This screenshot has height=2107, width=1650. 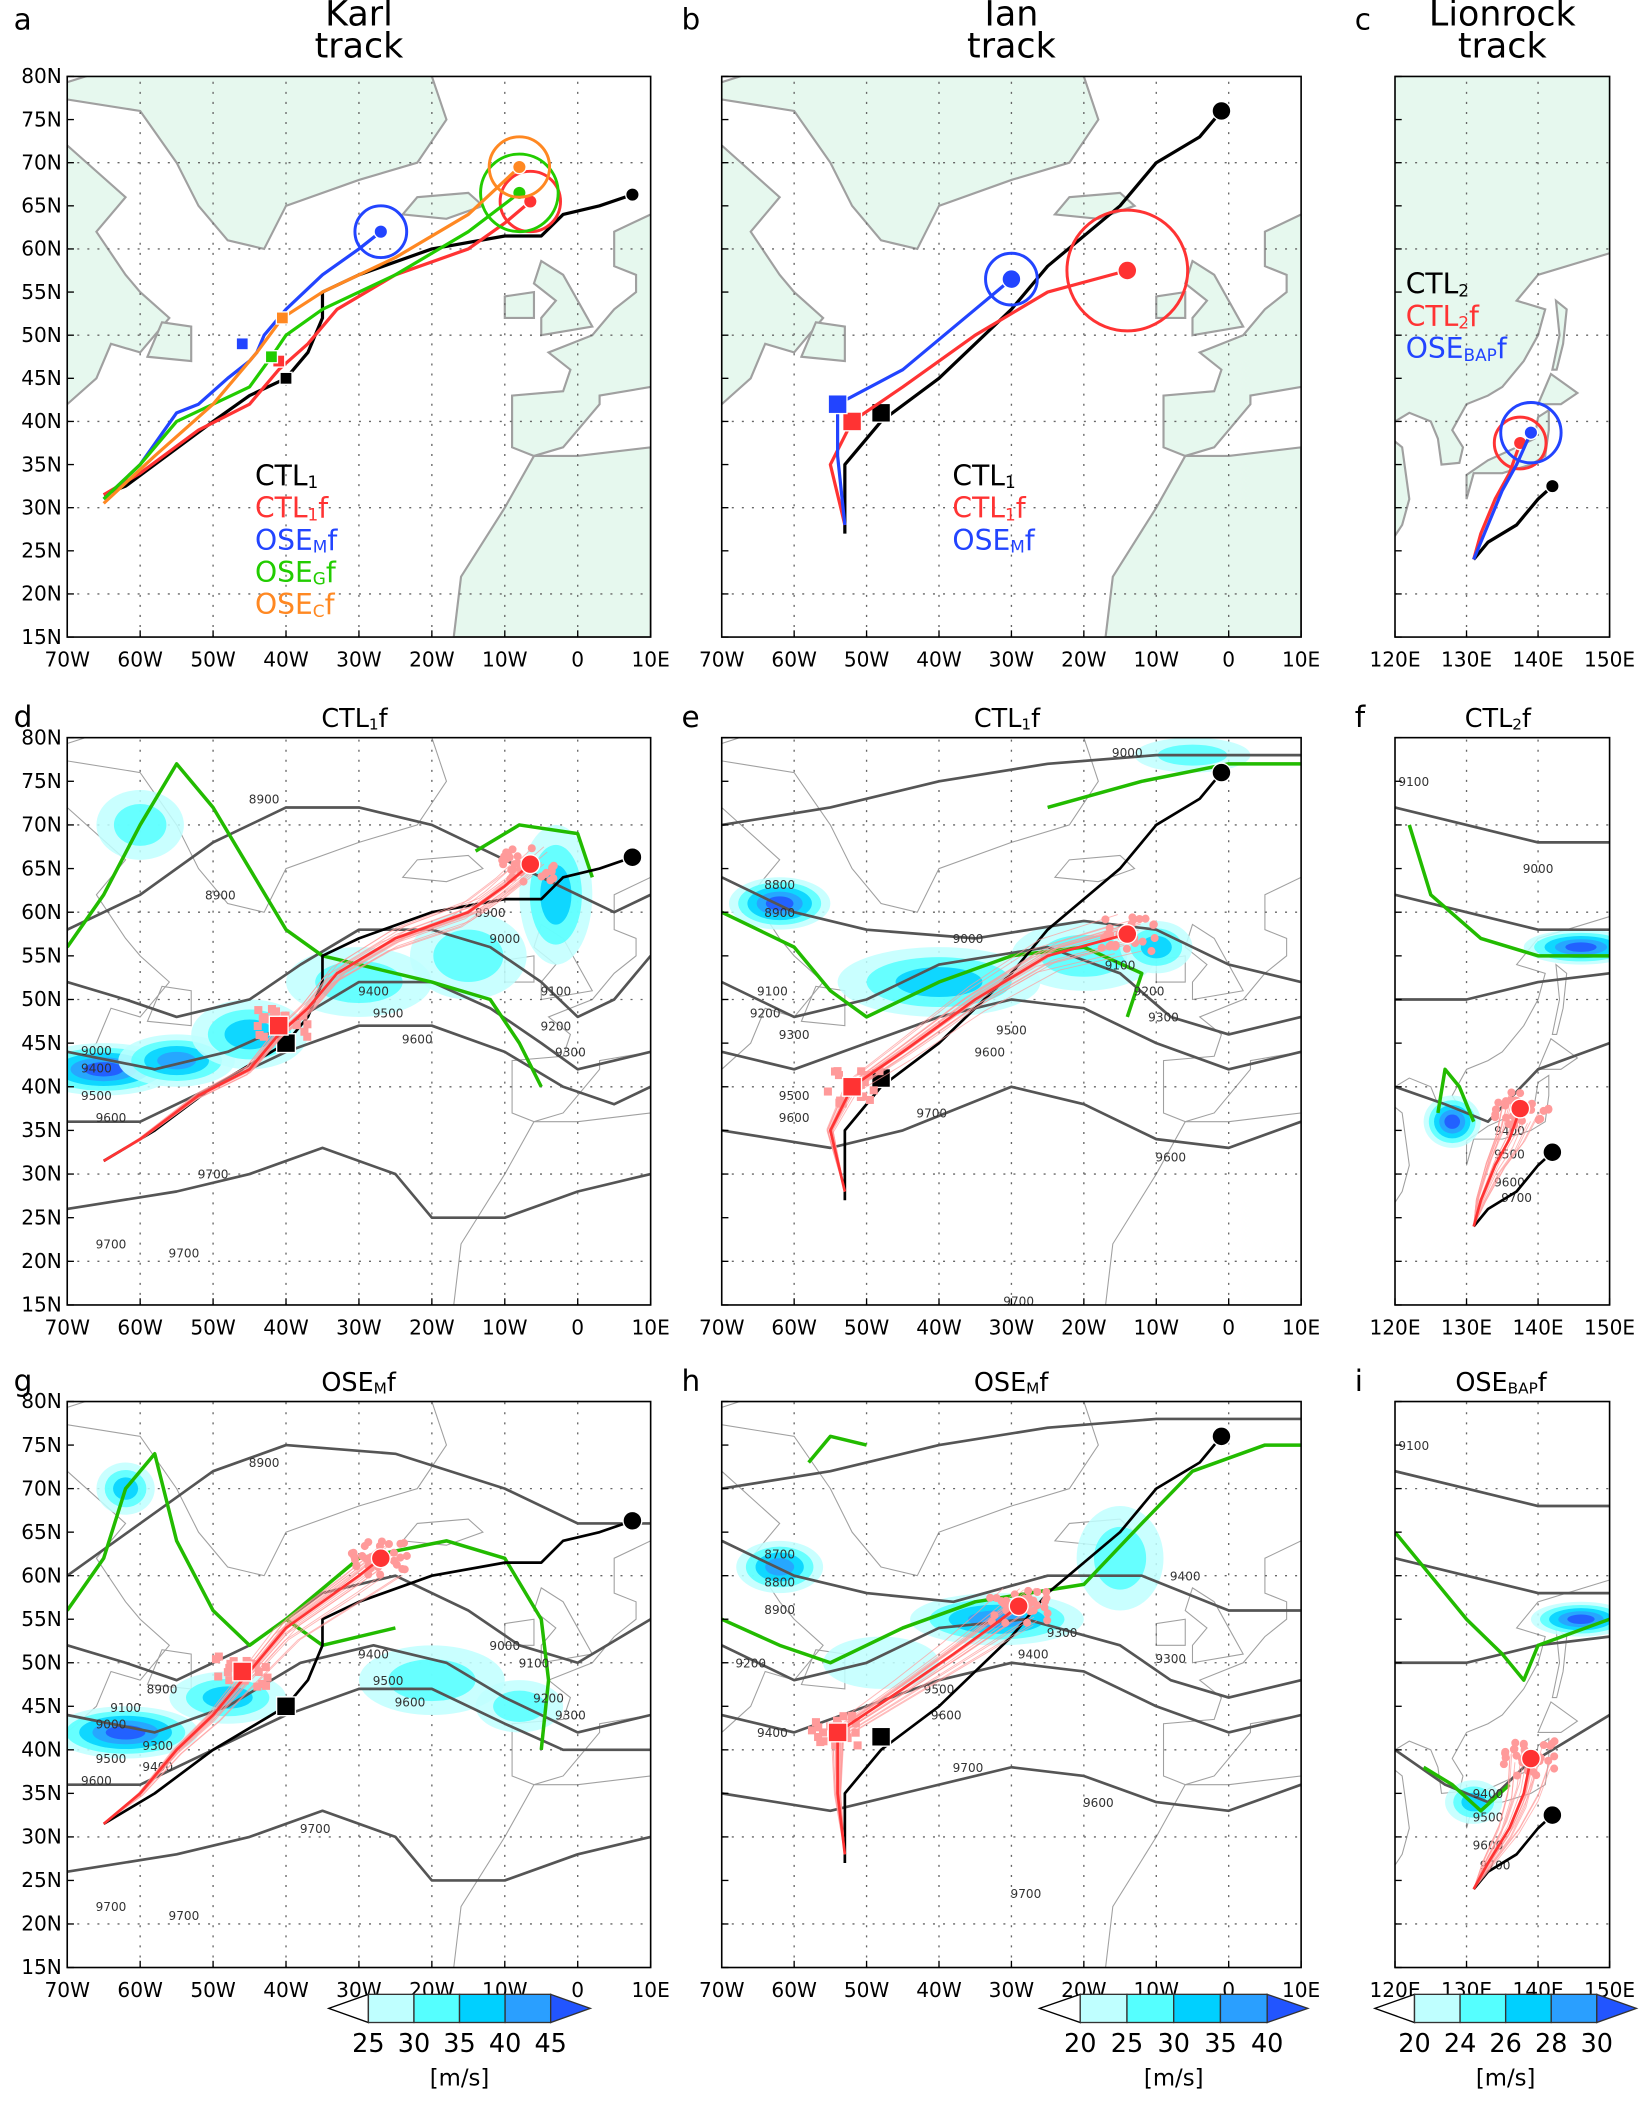 I want to click on contour-label: 9300, so click(x=570, y=1053).